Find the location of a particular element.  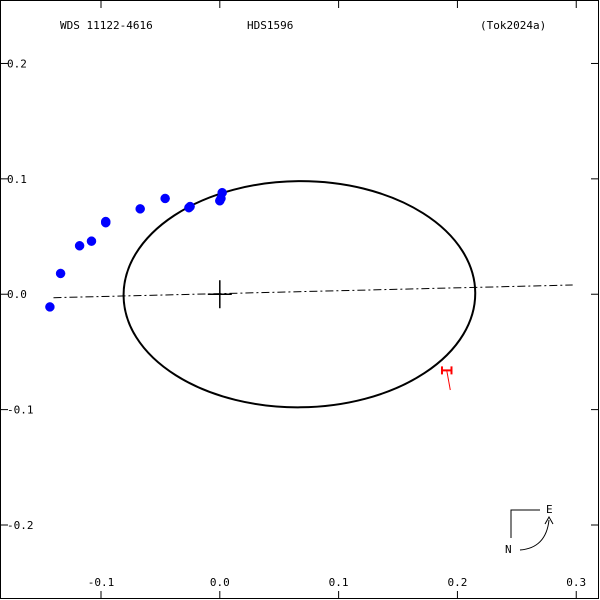

compass: E N is located at coordinates (529, 529).